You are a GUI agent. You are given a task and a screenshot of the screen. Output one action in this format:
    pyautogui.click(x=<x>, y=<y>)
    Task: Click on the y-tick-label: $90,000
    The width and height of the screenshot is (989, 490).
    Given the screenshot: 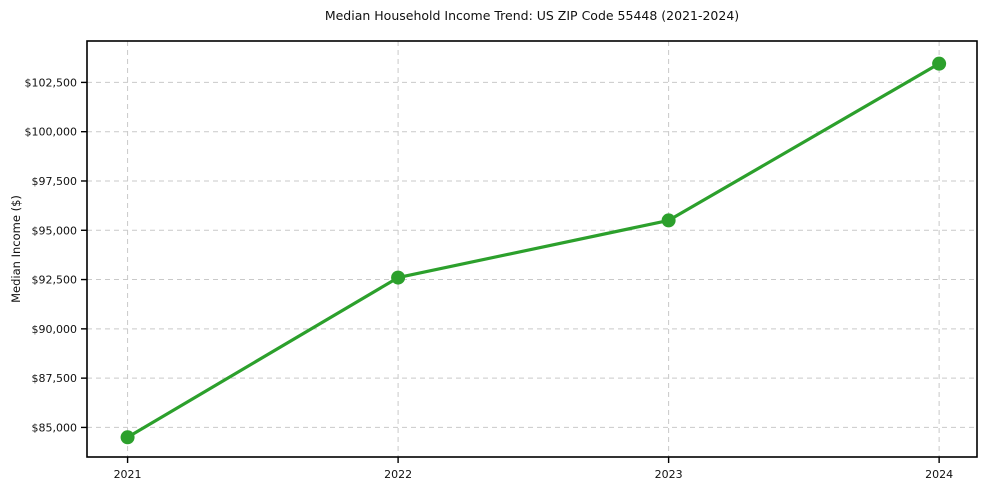 What is the action you would take?
    pyautogui.click(x=55, y=329)
    